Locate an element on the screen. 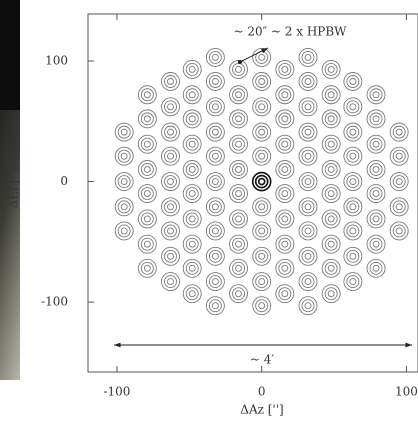 The image size is (418, 424). x-tick-label: 0 is located at coordinates (262, 392).